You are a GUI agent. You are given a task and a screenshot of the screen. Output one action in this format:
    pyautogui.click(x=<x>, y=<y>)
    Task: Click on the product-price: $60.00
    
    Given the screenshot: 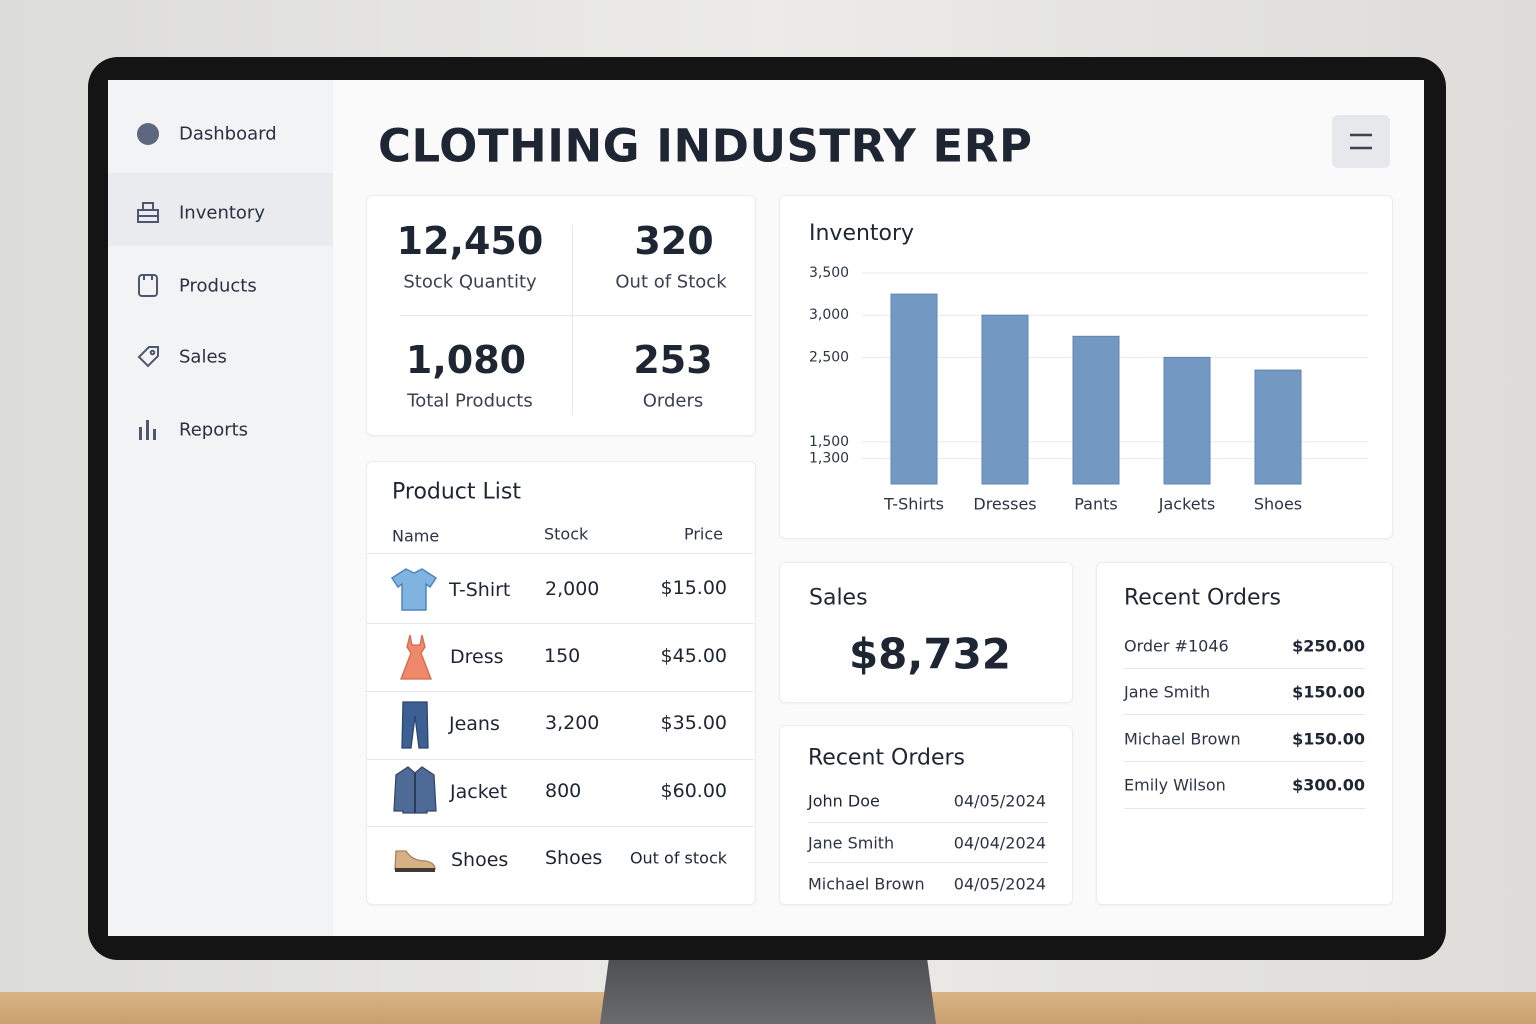 What is the action you would take?
    pyautogui.click(x=693, y=791)
    